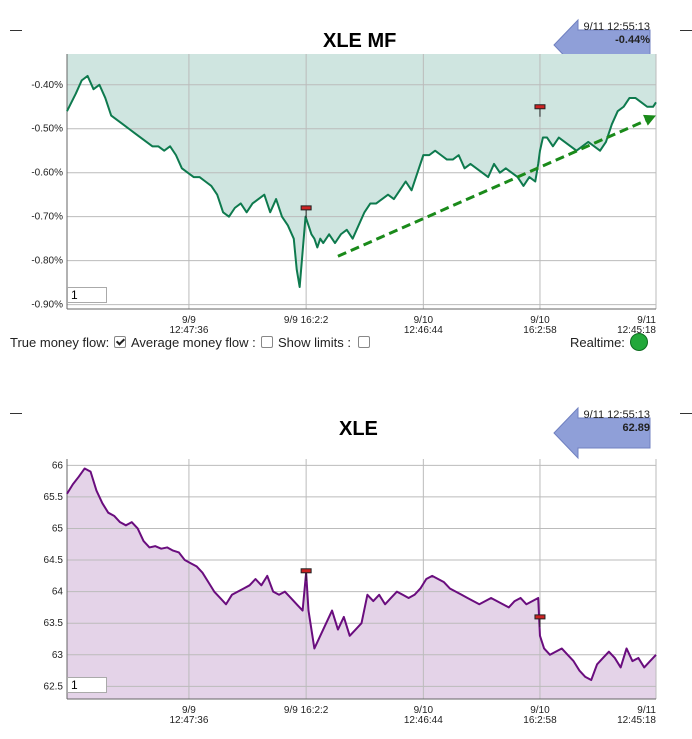  Describe the element at coordinates (686, 30) in the screenshot. I see `window-dash-right` at that location.